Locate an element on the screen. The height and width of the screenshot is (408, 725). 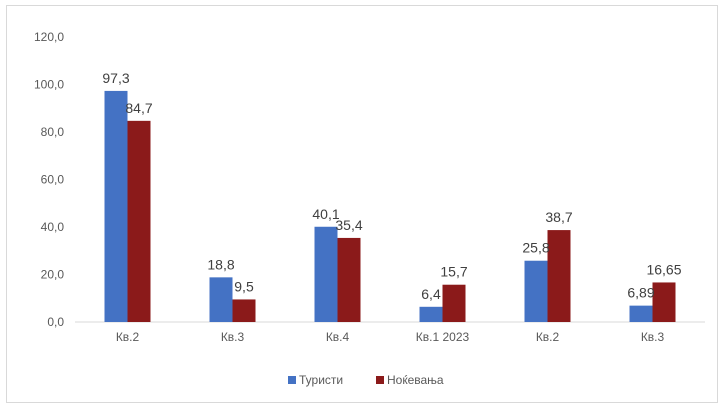
data-label: 38,7 is located at coordinates (558, 217).